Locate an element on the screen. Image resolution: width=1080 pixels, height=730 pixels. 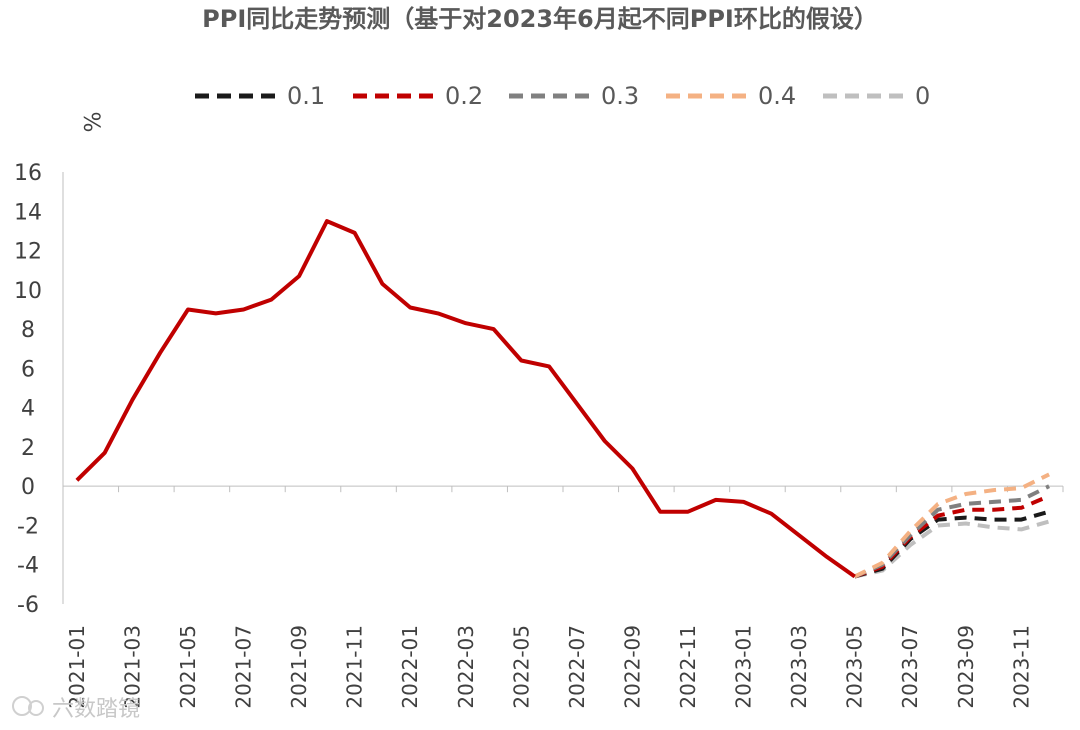
y-tick-label: 8 is located at coordinates (28, 330).